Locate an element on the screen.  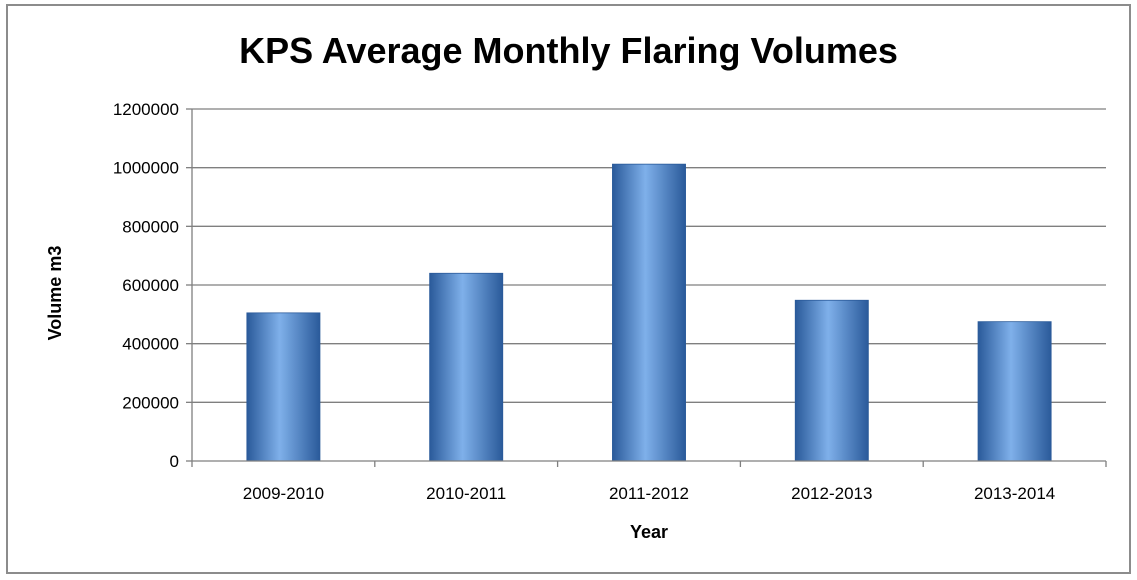
x-tick-label: 2011-2012 is located at coordinates (649, 493).